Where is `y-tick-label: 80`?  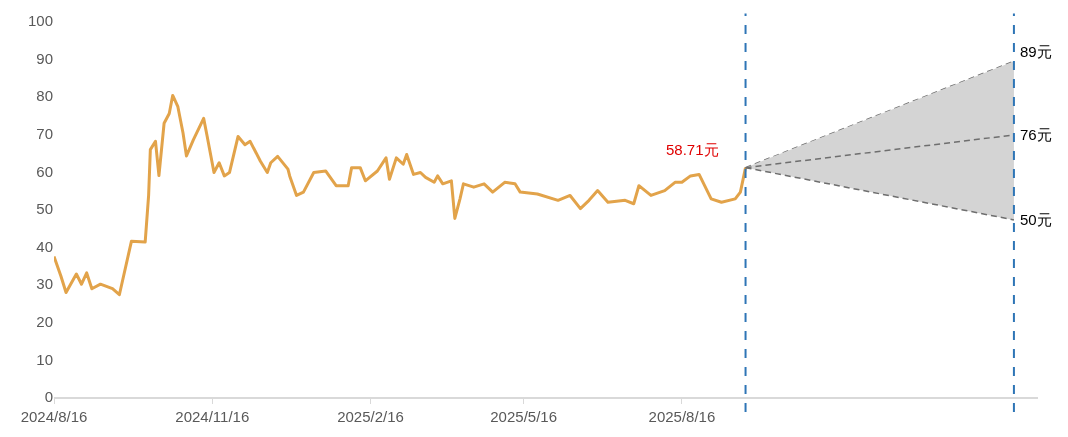
y-tick-label: 80 is located at coordinates (44, 96).